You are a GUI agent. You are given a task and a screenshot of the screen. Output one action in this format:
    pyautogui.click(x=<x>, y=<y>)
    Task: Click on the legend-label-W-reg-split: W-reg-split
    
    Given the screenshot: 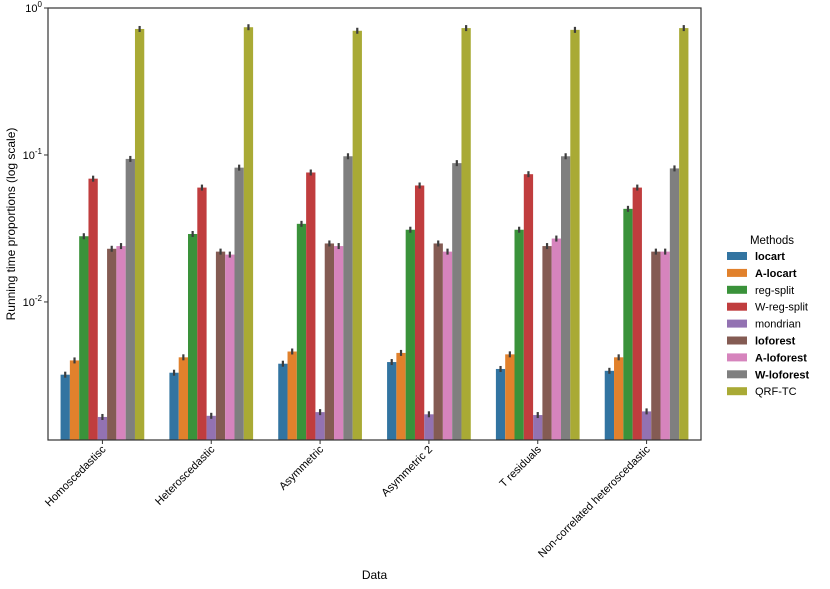 What is the action you would take?
    pyautogui.click(x=781, y=308)
    